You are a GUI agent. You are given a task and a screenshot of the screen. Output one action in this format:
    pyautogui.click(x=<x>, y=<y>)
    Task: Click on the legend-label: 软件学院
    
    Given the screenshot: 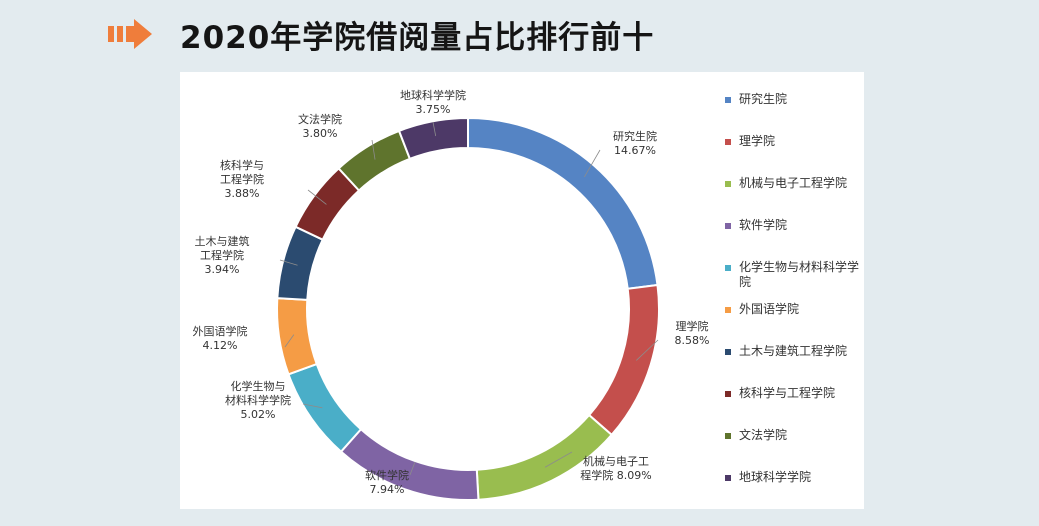 What is the action you would take?
    pyautogui.click(x=763, y=225)
    